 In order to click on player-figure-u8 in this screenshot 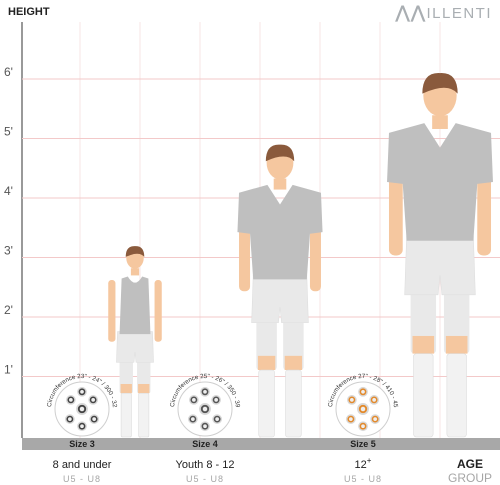, I will do `click(135, 342)`.